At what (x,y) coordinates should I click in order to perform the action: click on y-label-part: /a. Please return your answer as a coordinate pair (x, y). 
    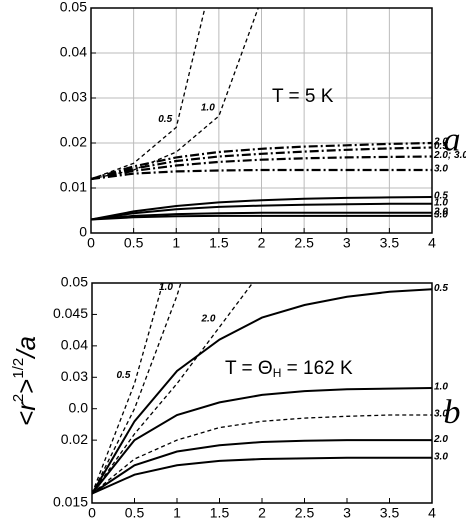
    Looking at the image, I should click on (26, 348).